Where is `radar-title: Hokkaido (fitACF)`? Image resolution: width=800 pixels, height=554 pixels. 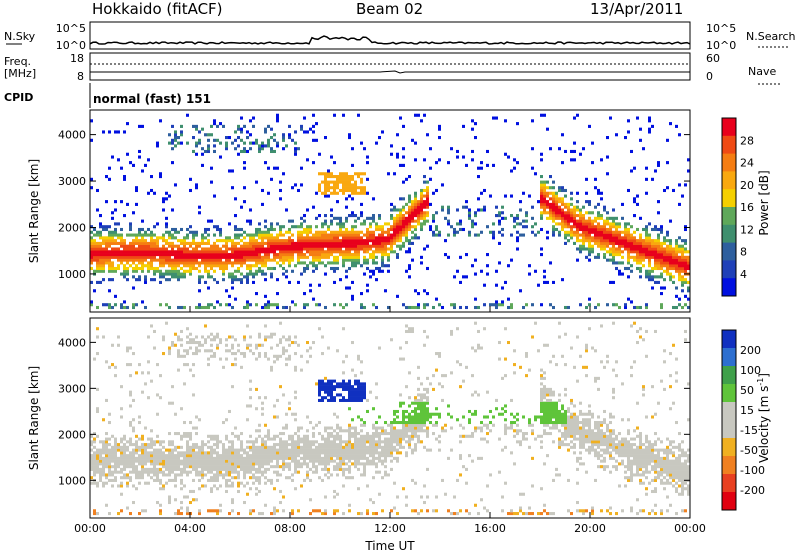
radar-title: Hokkaido (fitACF) is located at coordinates (157, 9).